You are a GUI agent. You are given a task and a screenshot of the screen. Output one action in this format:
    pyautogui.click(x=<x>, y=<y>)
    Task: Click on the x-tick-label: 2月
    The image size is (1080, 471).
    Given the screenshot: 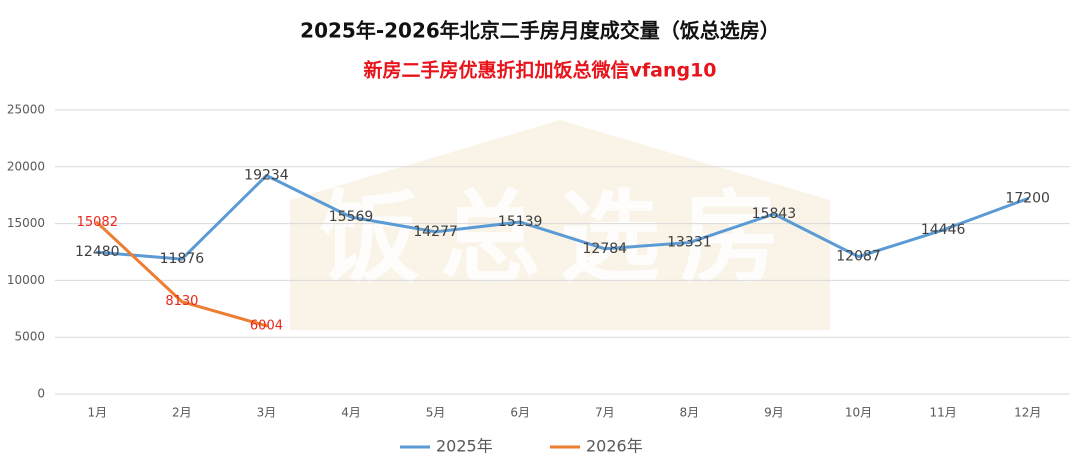 What is the action you would take?
    pyautogui.click(x=182, y=413)
    